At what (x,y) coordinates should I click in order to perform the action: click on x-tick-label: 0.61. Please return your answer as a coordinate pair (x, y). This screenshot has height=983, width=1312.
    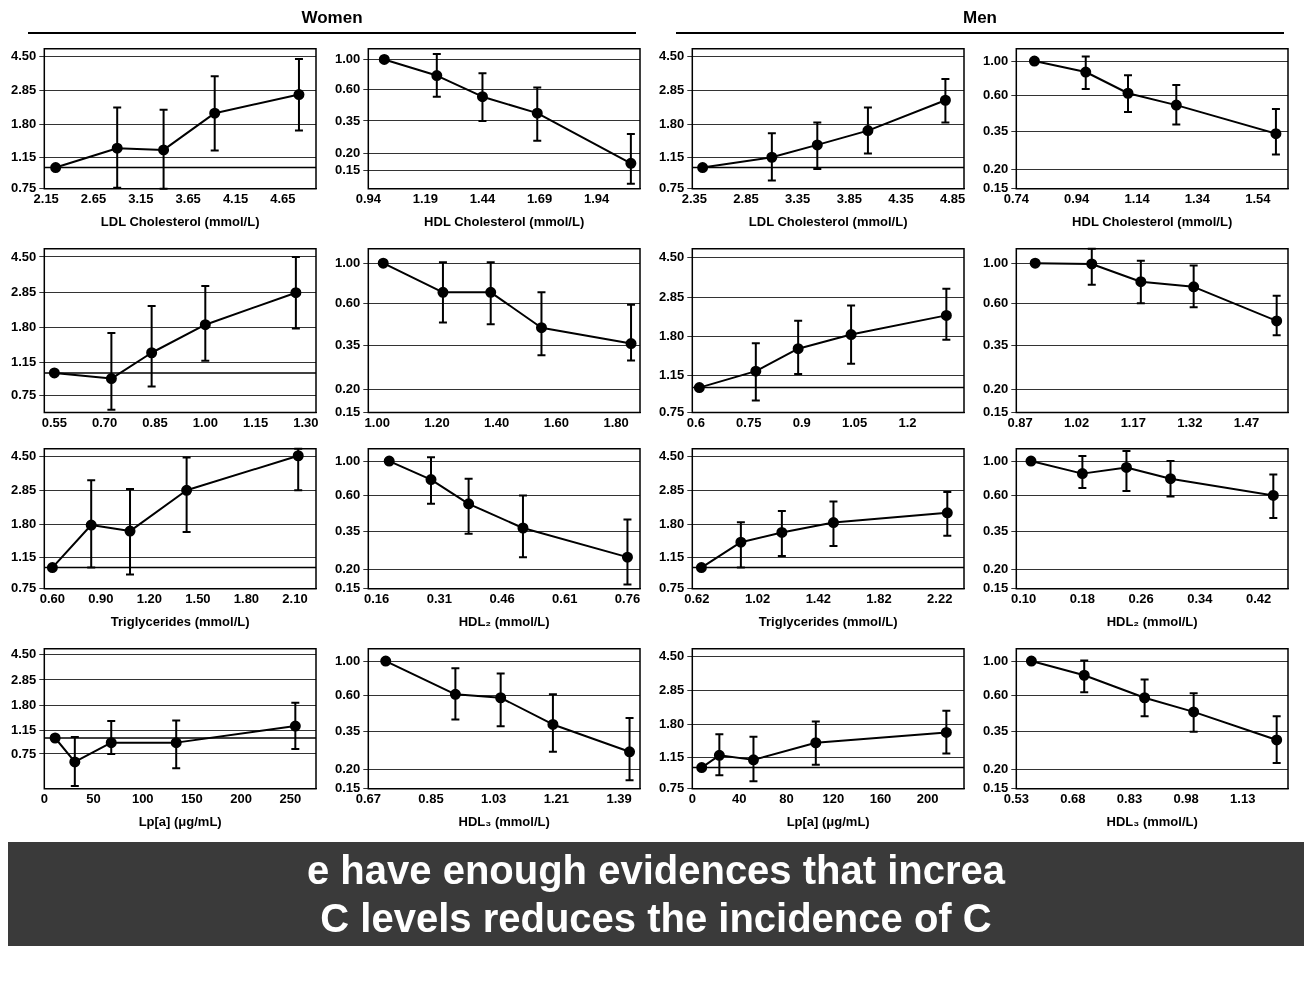
    Looking at the image, I should click on (565, 599).